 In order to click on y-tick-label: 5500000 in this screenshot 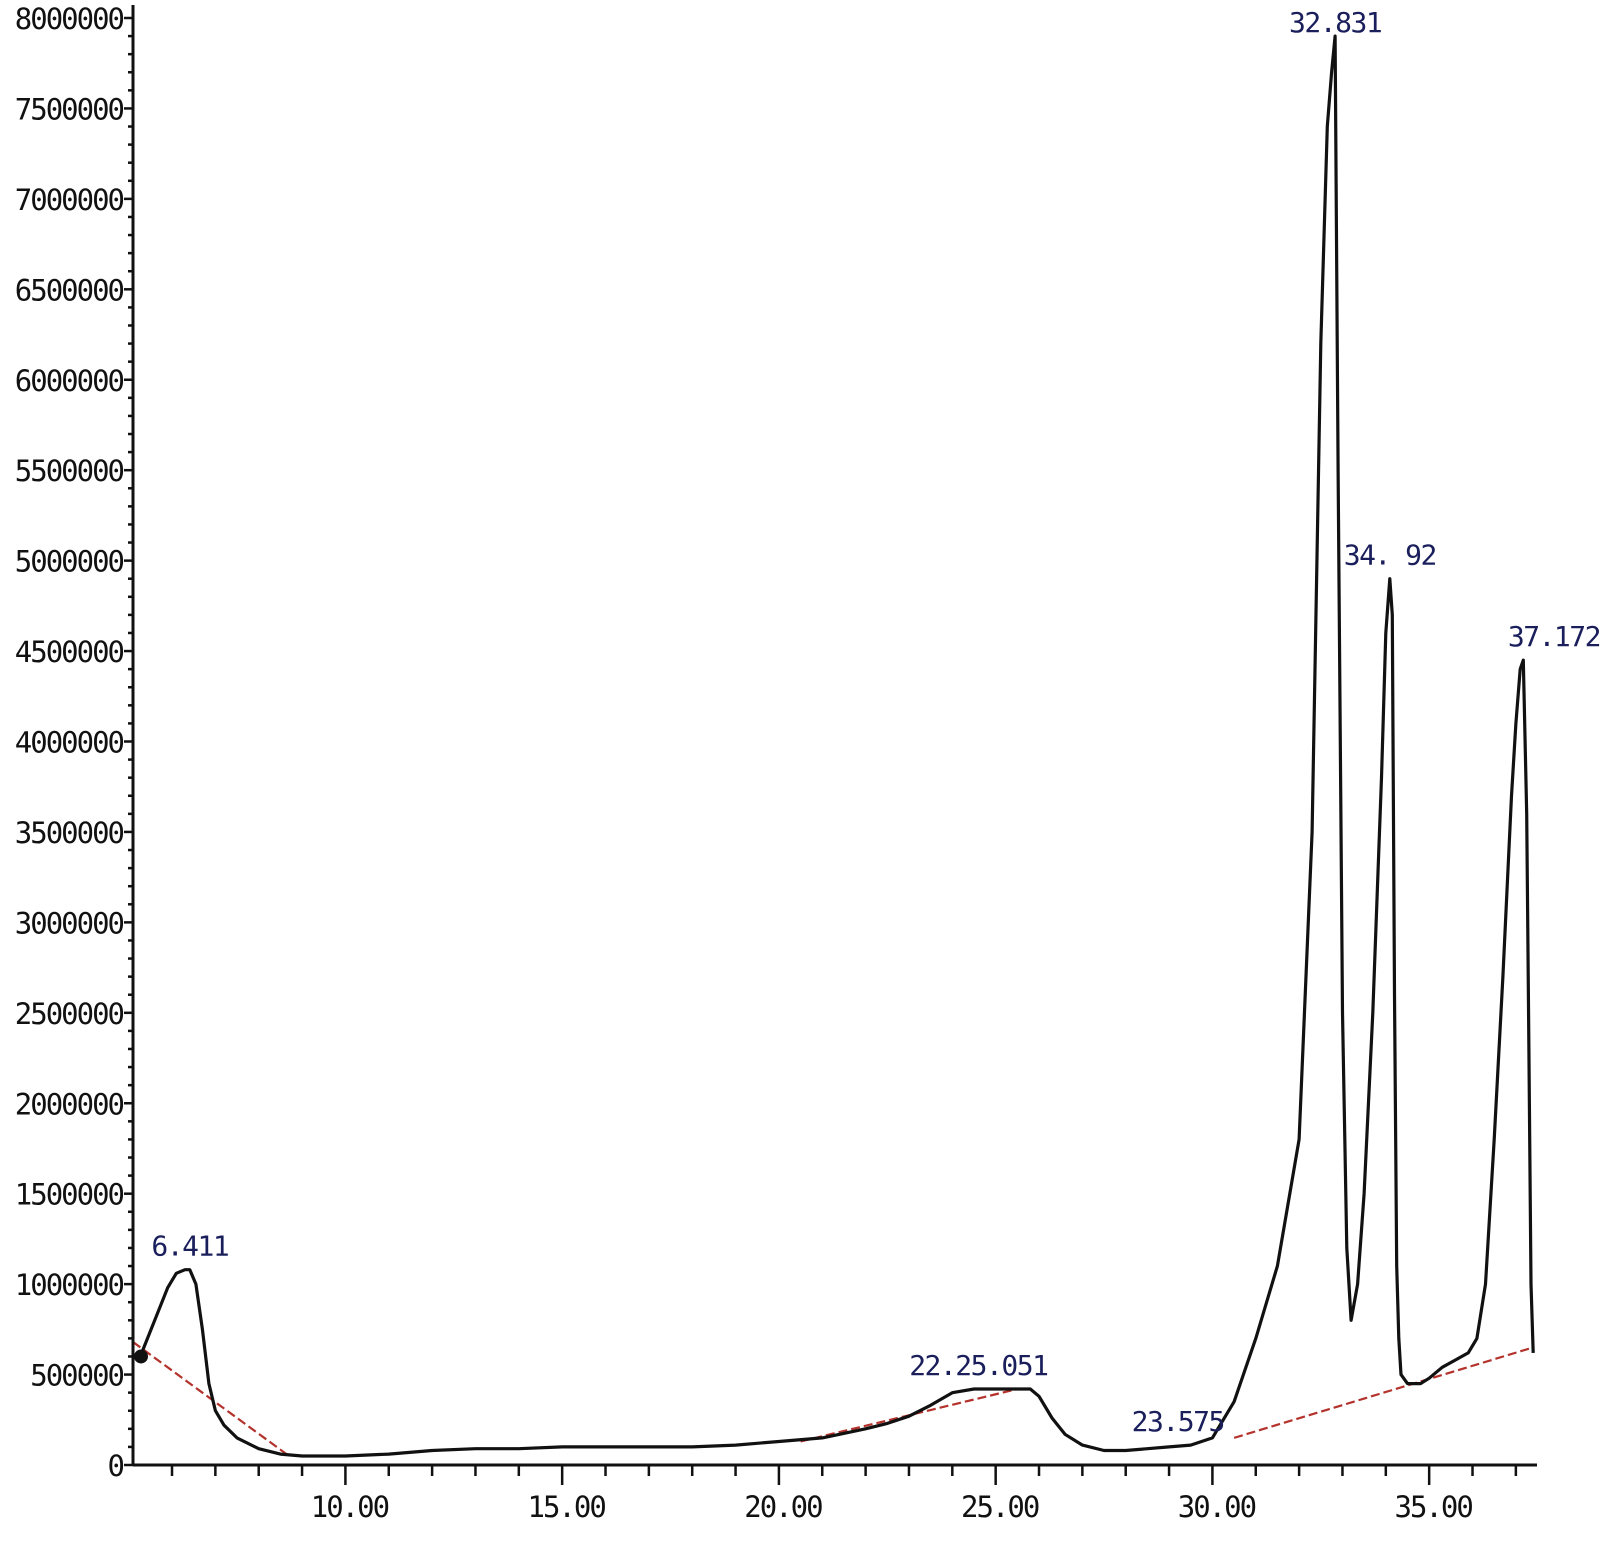, I will do `click(69, 471)`.